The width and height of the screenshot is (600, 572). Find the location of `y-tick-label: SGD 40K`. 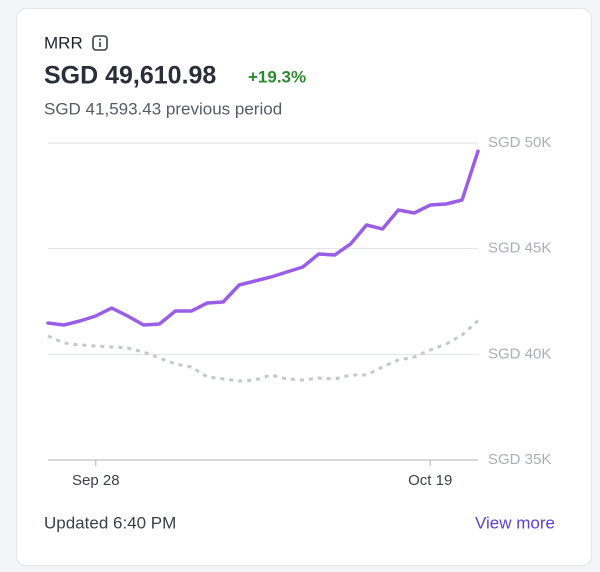

y-tick-label: SGD 40K is located at coordinates (519, 353).